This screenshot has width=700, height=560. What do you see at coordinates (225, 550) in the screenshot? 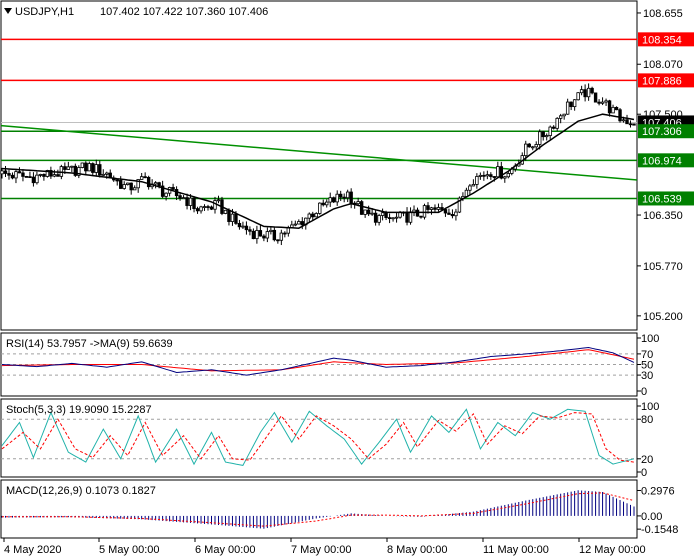
I see `time-label: 6 May 00:00` at bounding box center [225, 550].